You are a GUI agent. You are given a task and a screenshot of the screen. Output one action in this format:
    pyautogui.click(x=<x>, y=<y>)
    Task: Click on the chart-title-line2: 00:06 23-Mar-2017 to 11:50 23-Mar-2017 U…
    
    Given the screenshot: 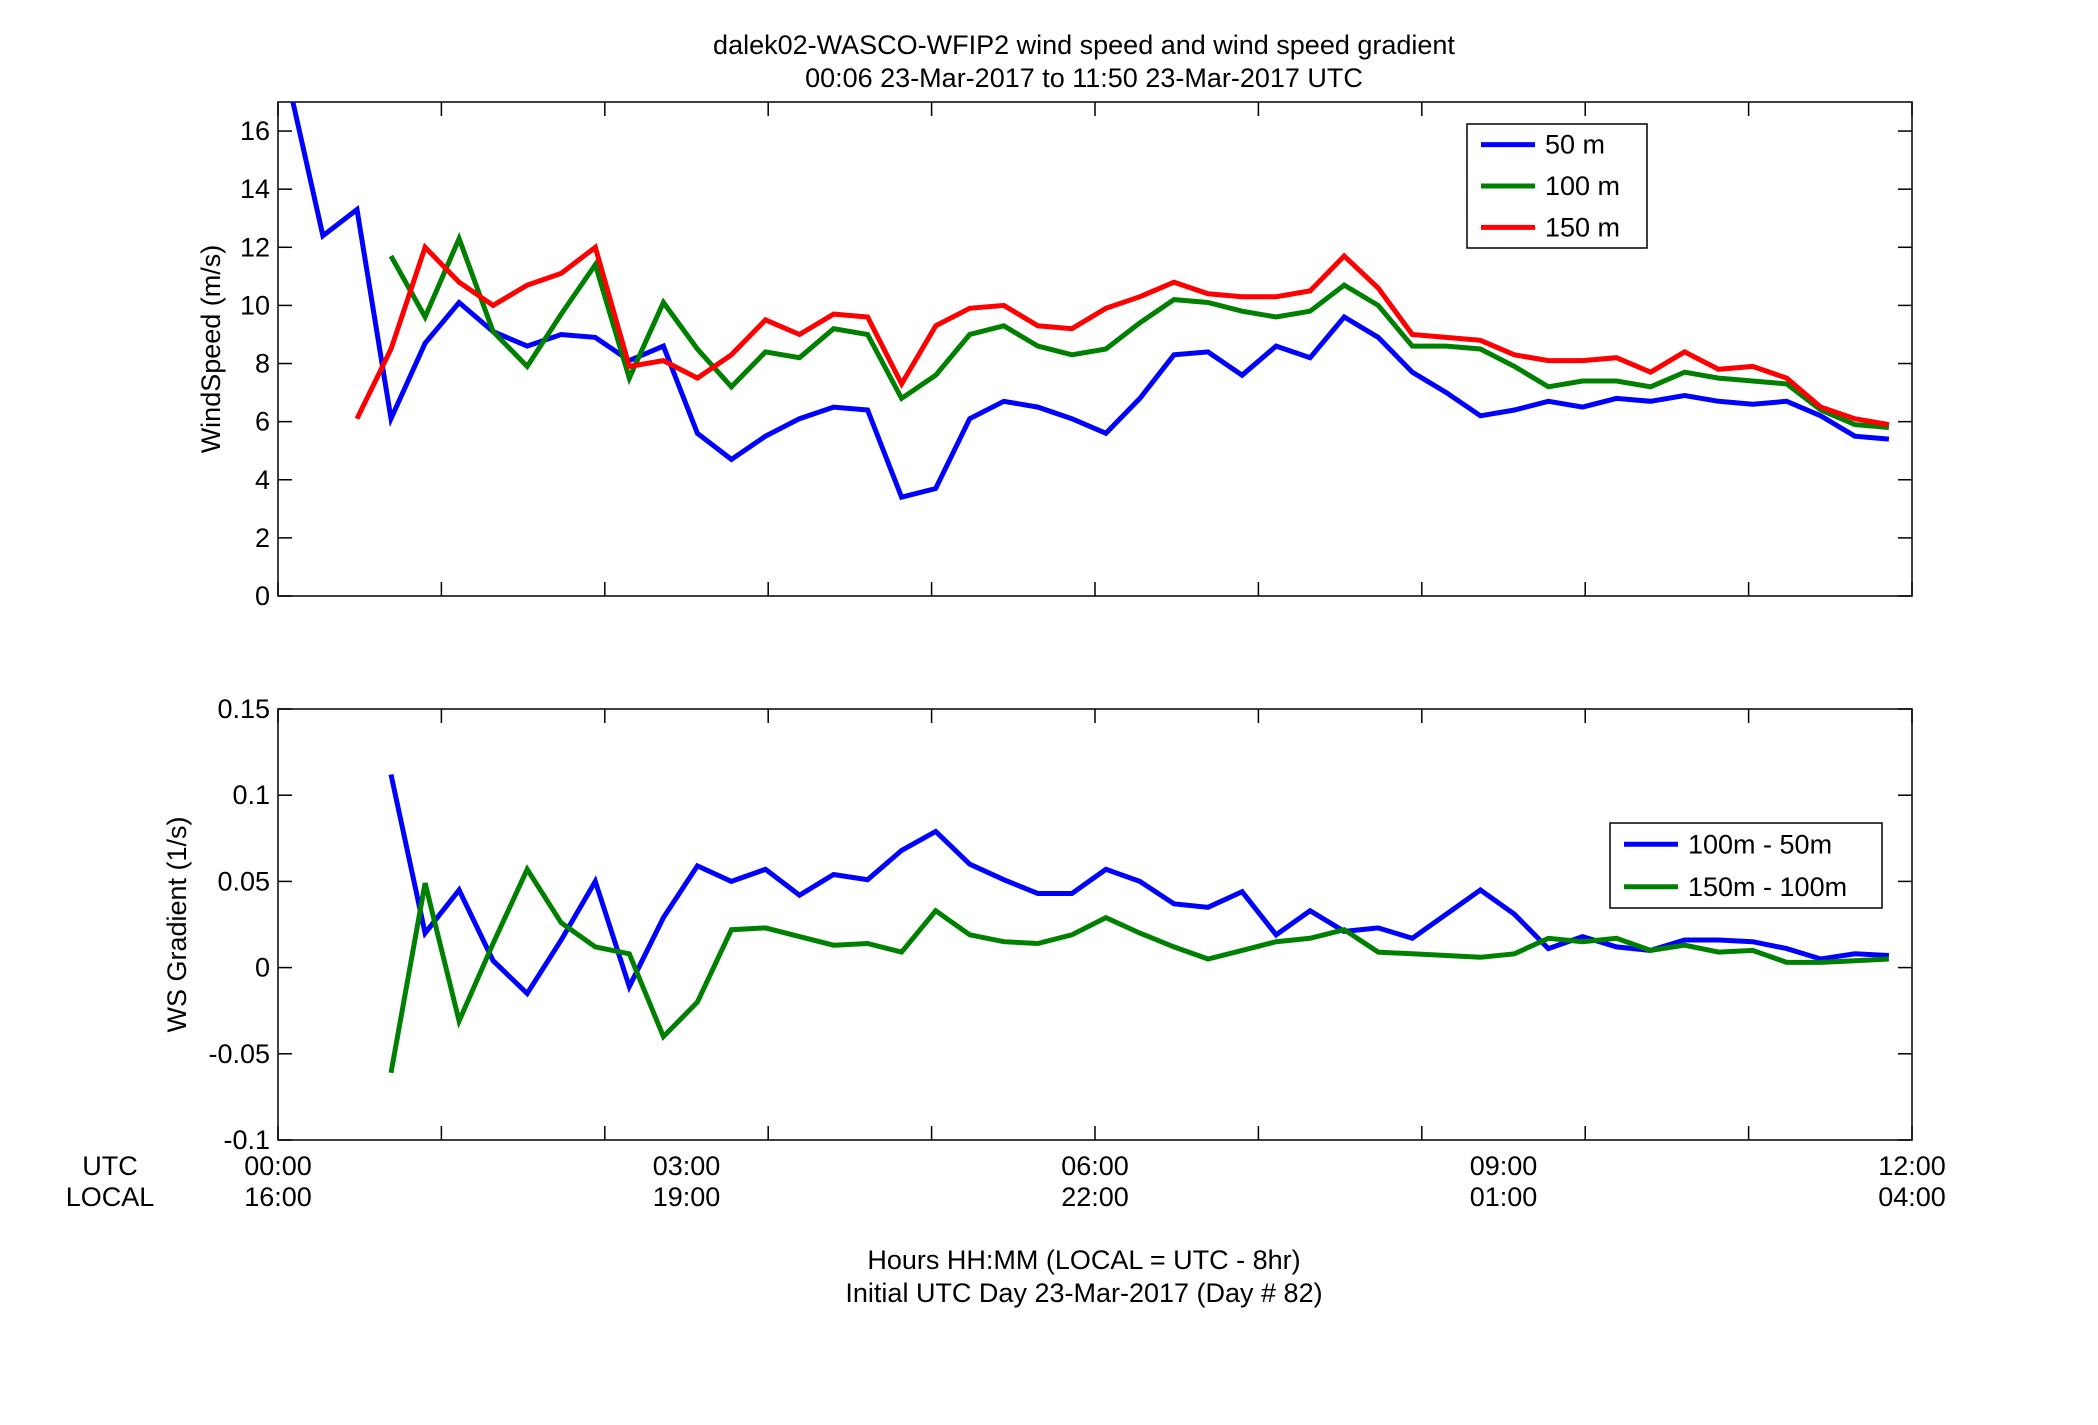 What is the action you would take?
    pyautogui.click(x=1084, y=78)
    